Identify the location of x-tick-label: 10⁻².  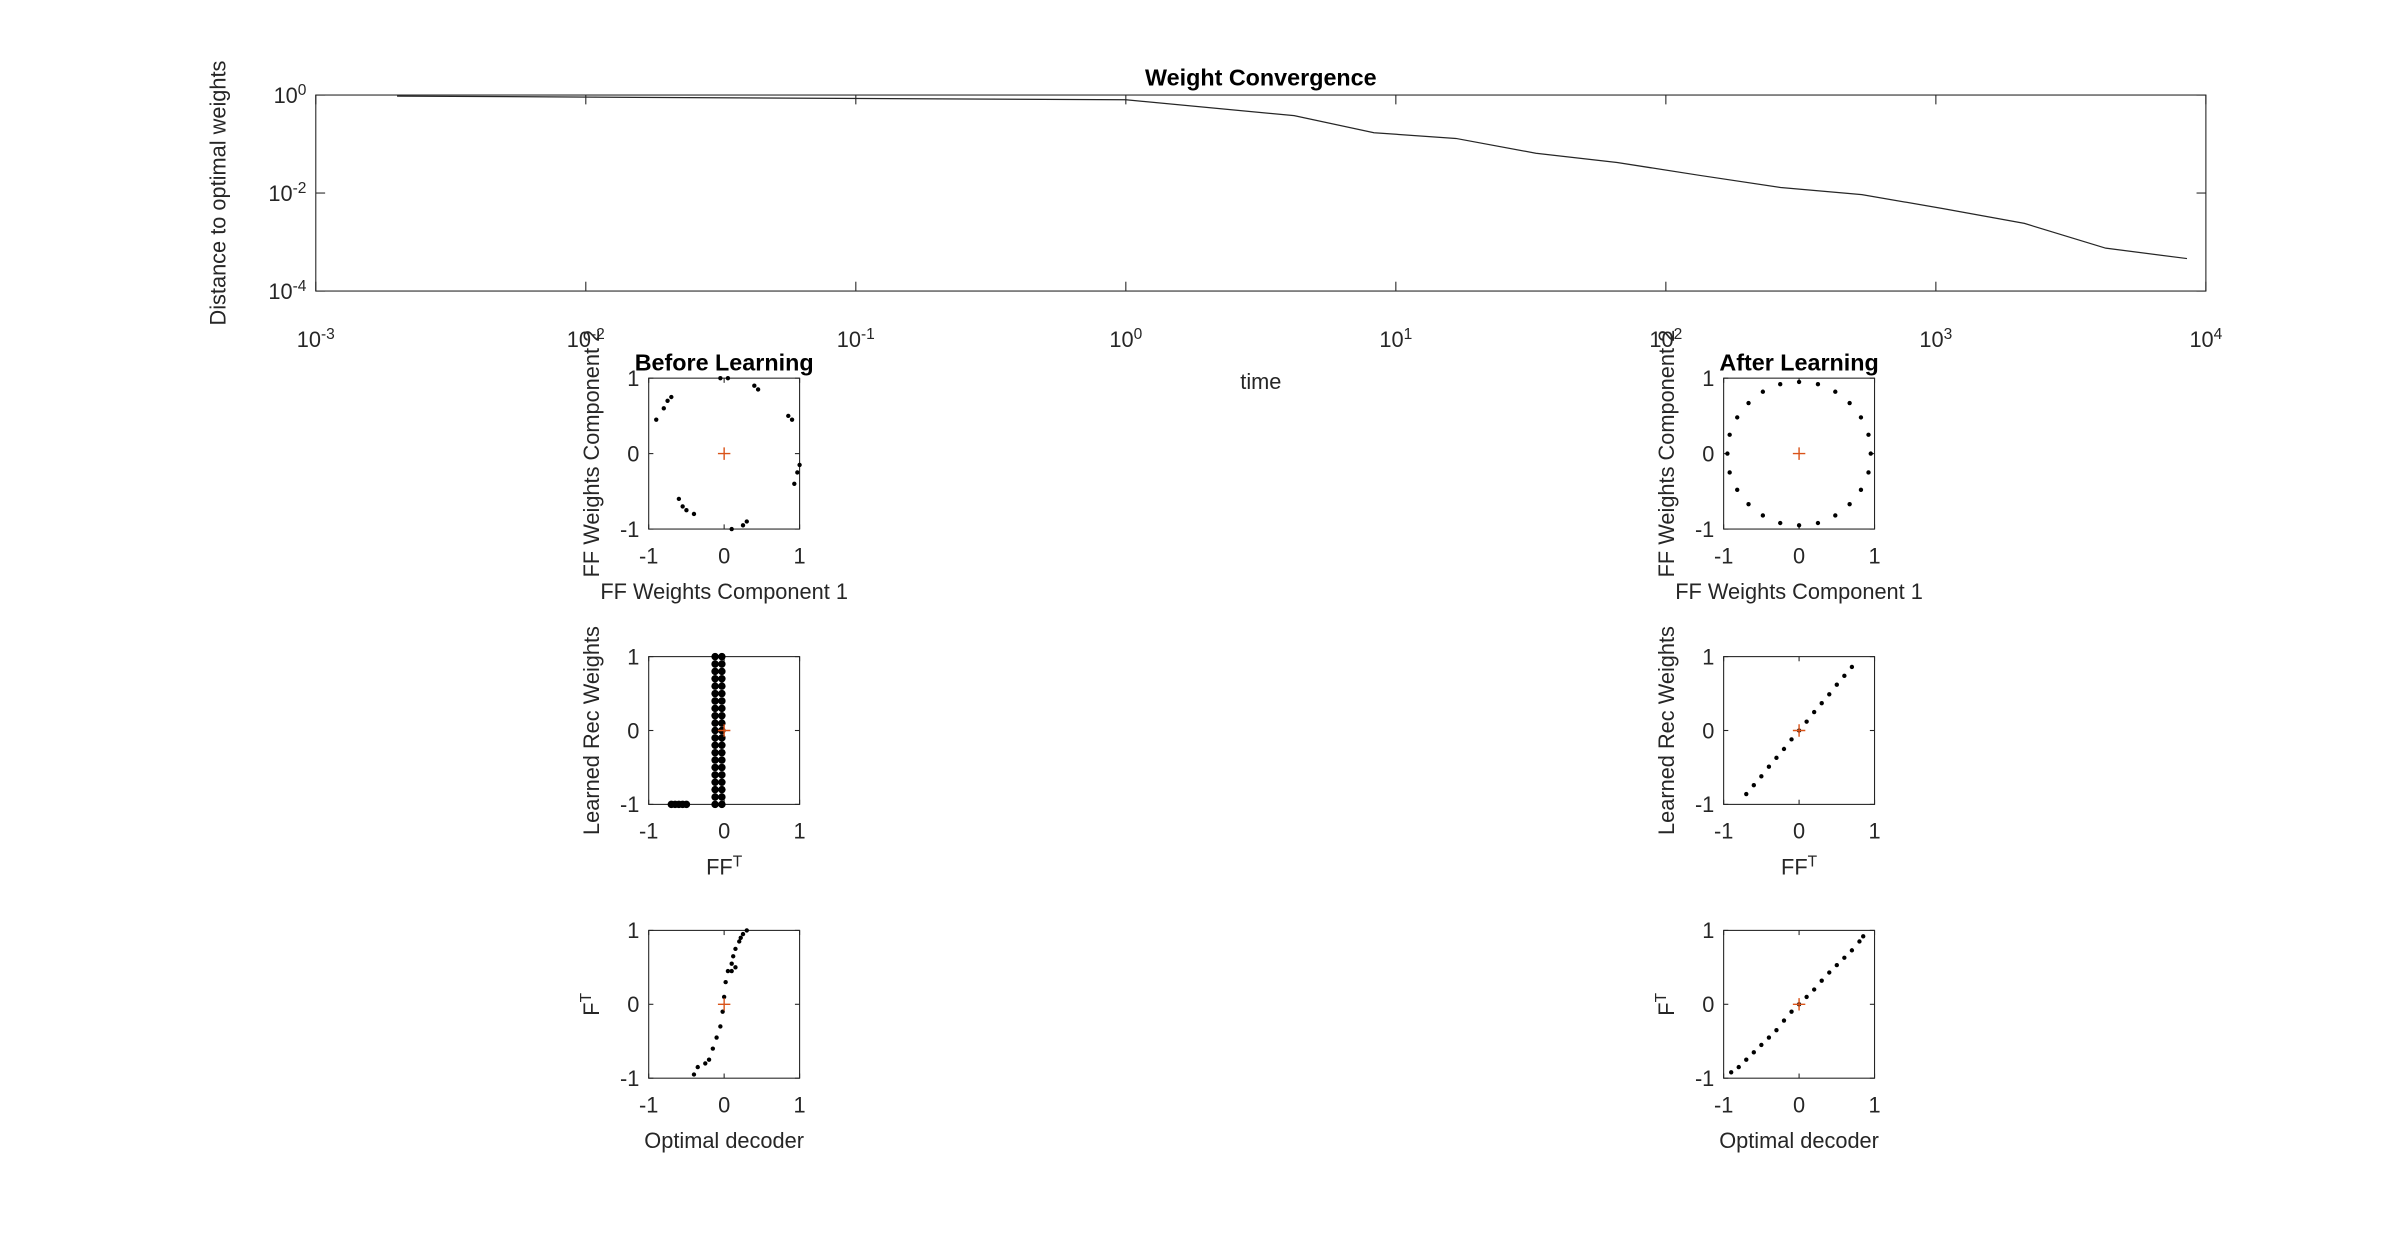
(586, 339).